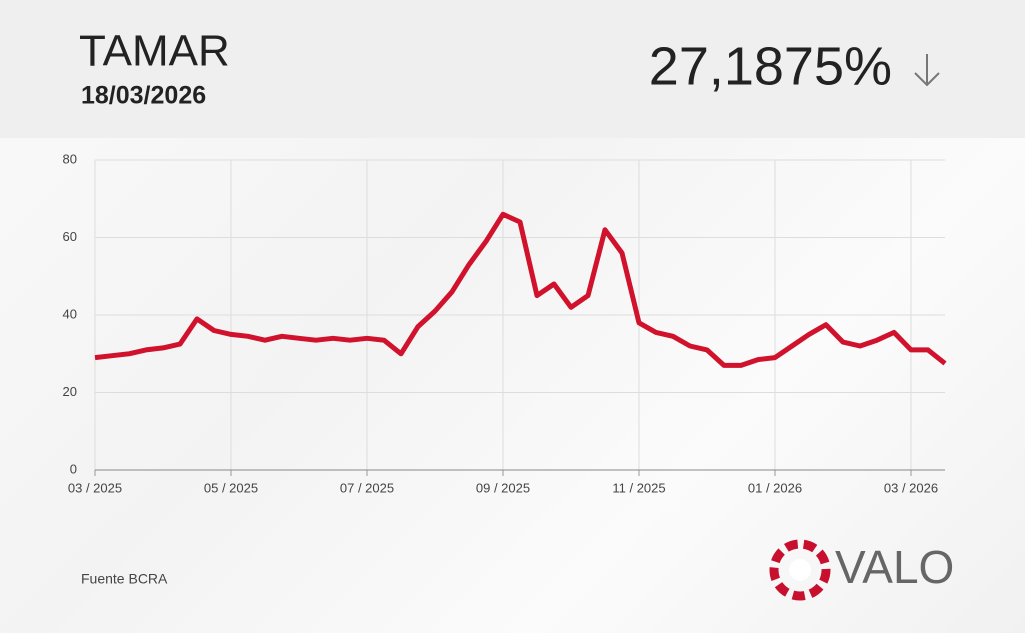 The height and width of the screenshot is (633, 1025). What do you see at coordinates (70, 236) in the screenshot?
I see `y-tick-label: 60` at bounding box center [70, 236].